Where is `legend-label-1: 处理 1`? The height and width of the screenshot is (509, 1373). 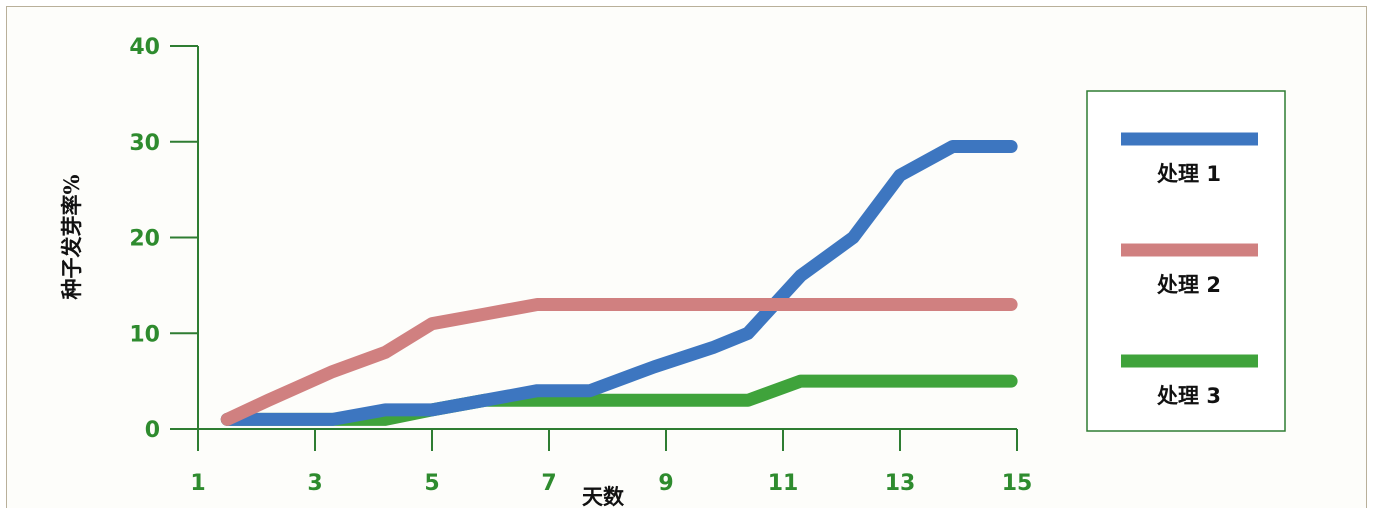 legend-label-1: 处理 1 is located at coordinates (1188, 174).